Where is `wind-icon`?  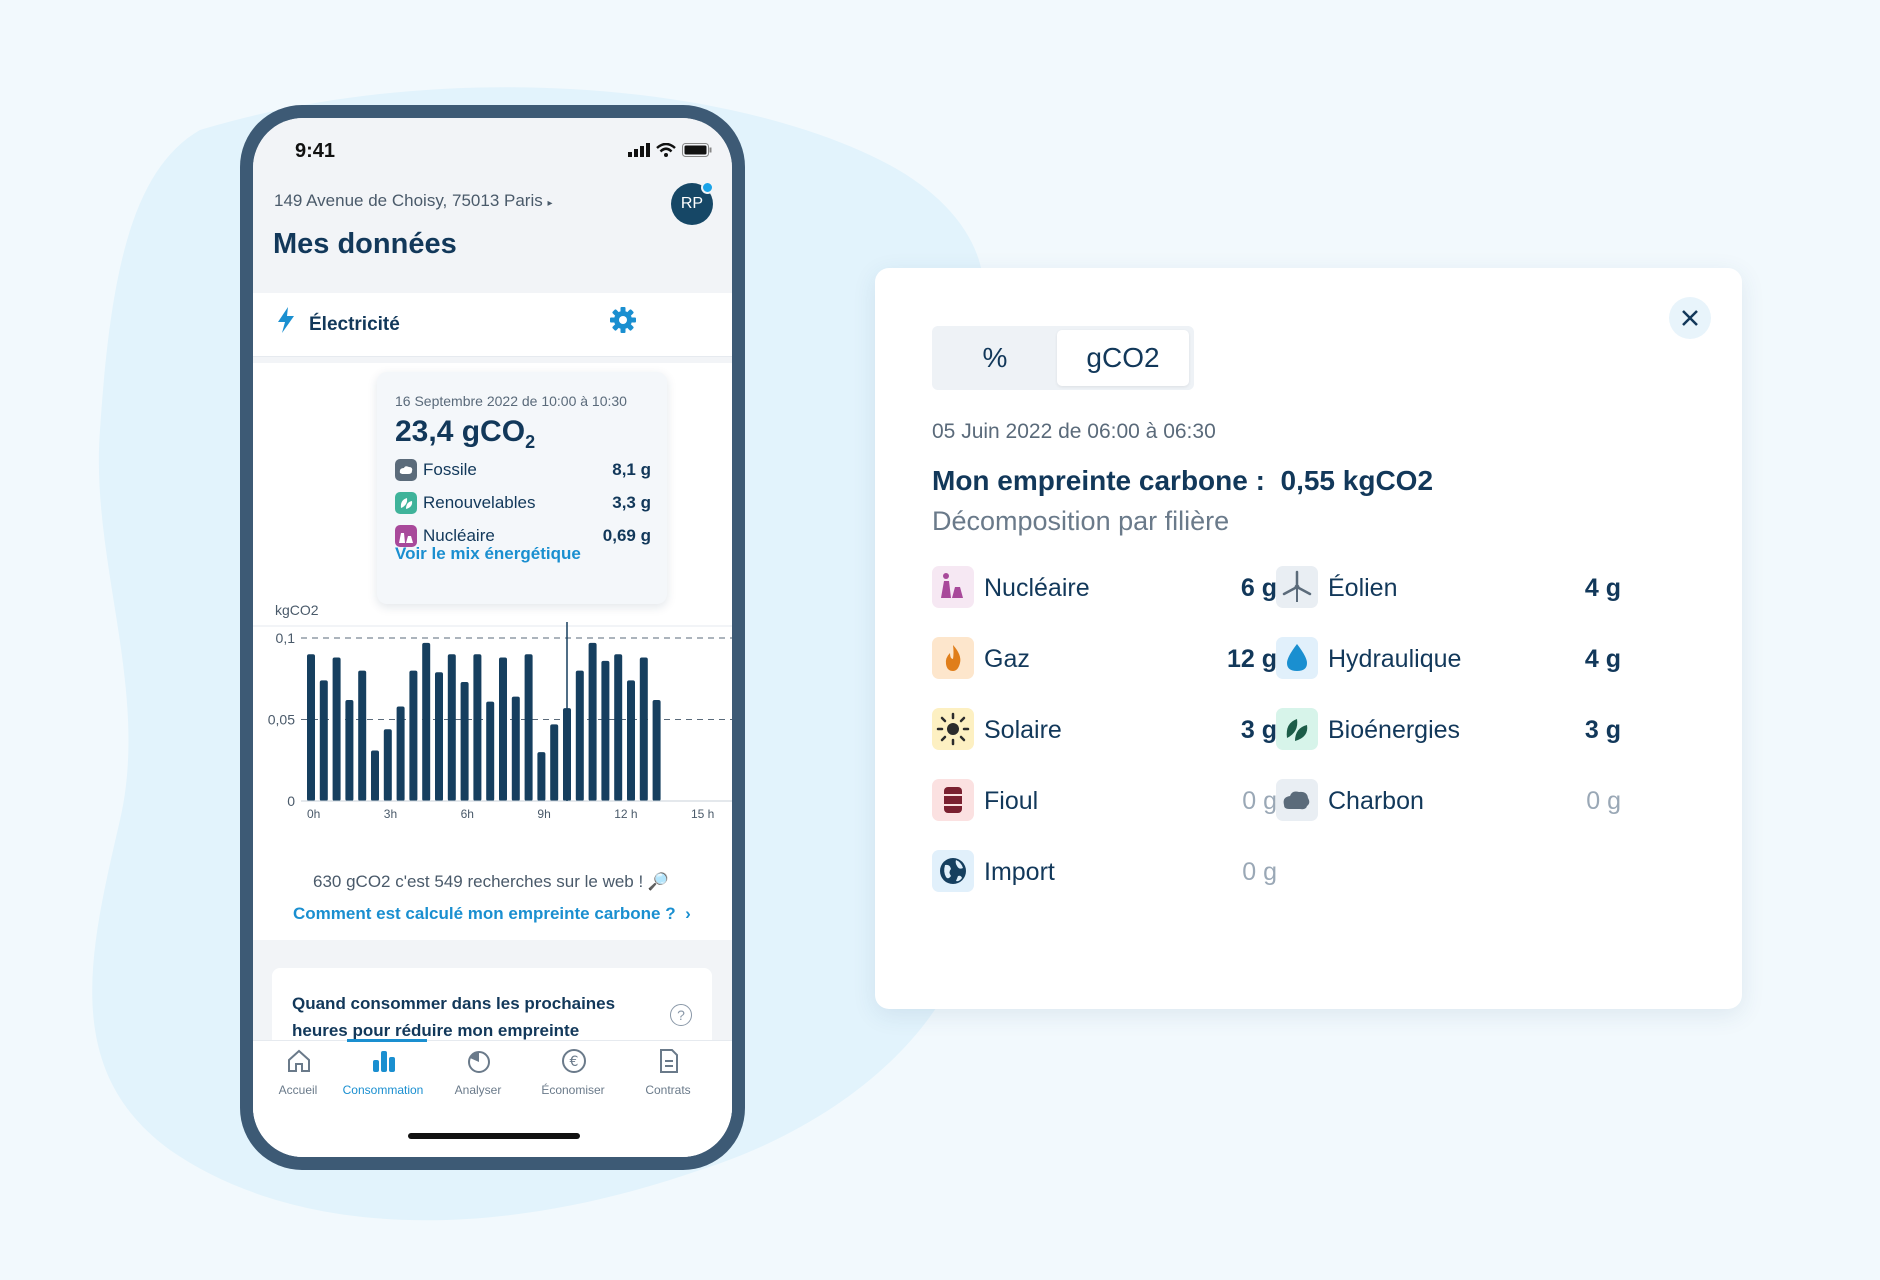 wind-icon is located at coordinates (1297, 587).